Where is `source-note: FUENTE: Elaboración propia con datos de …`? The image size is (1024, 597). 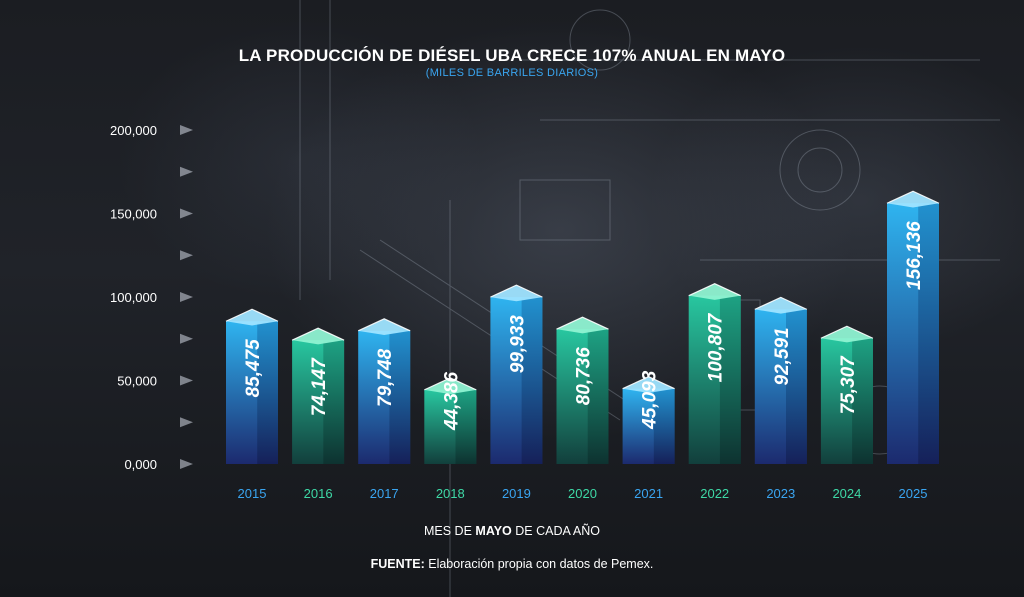 source-note: FUENTE: Elaboración propia con datos de … is located at coordinates (512, 564).